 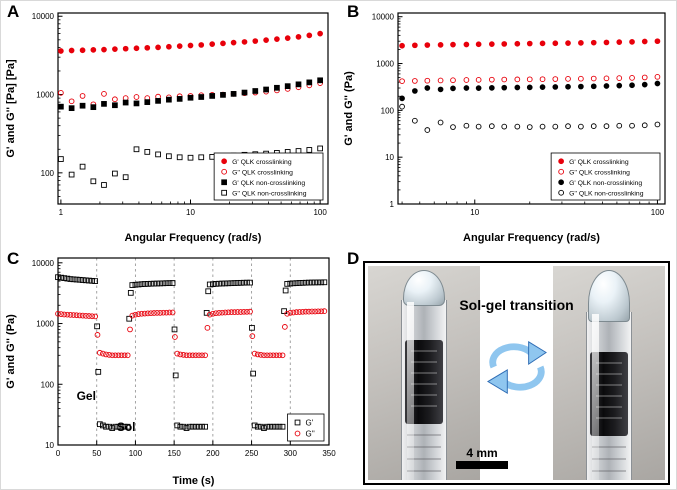 What do you see at coordinates (96, 453) in the screenshot?
I see `x-tick-label: 50` at bounding box center [96, 453].